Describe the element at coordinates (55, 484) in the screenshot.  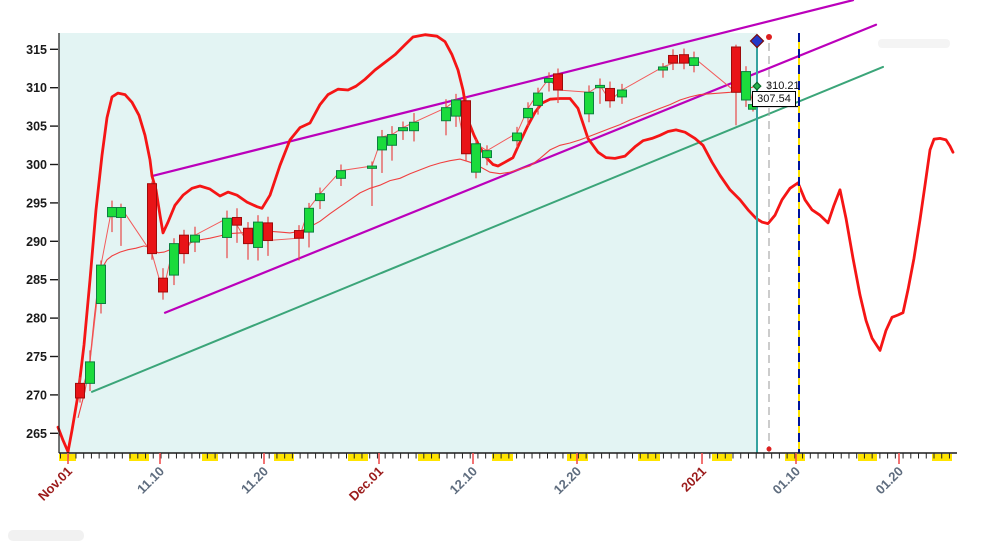
I see `x-axis-label: Nov.01` at that location.